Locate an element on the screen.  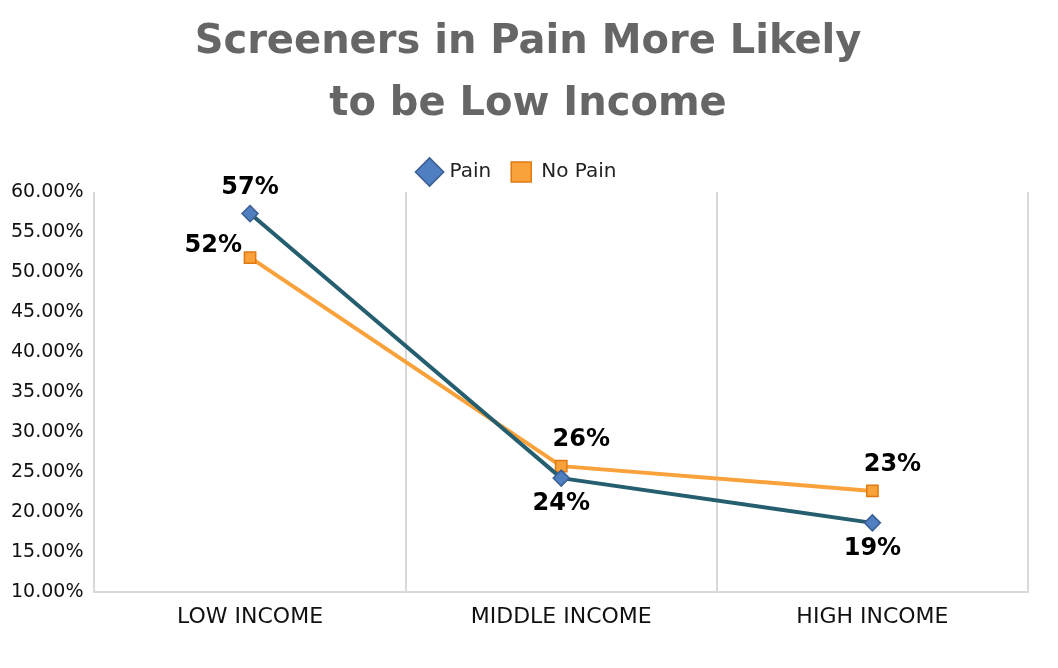
data-label: 57% is located at coordinates (250, 185).